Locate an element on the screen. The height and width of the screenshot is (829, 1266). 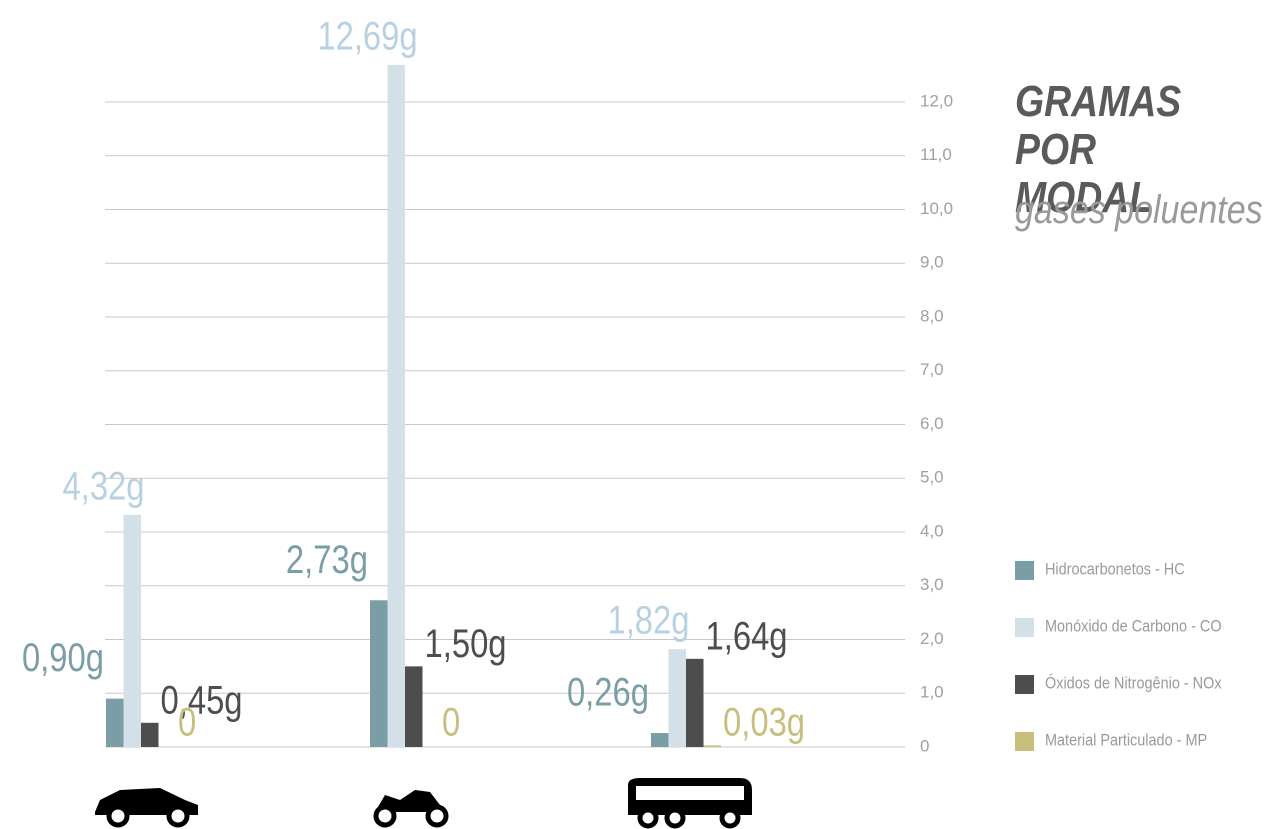
y-tick-label: 10,0 is located at coordinates (936, 208).